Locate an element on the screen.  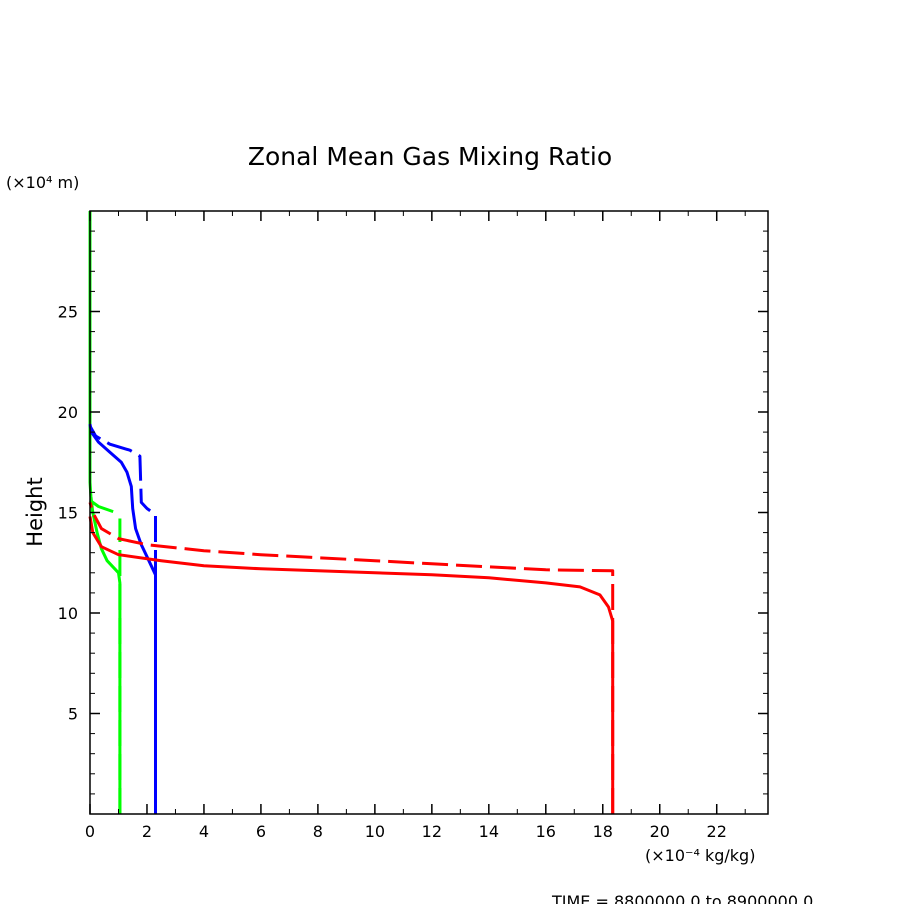
x-tick-label: 8 is located at coordinates (318, 831).